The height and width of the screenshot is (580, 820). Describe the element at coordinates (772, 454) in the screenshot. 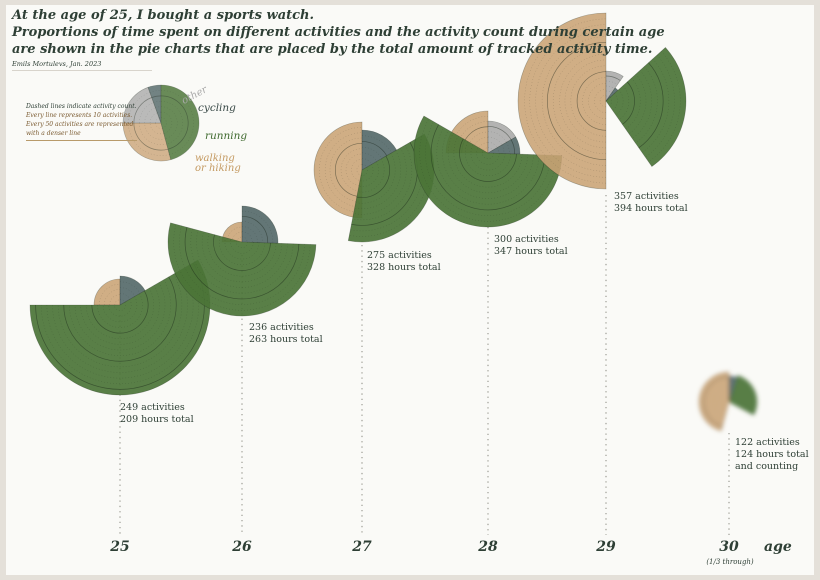

I see `hours-total-label: 124 hours total` at that location.